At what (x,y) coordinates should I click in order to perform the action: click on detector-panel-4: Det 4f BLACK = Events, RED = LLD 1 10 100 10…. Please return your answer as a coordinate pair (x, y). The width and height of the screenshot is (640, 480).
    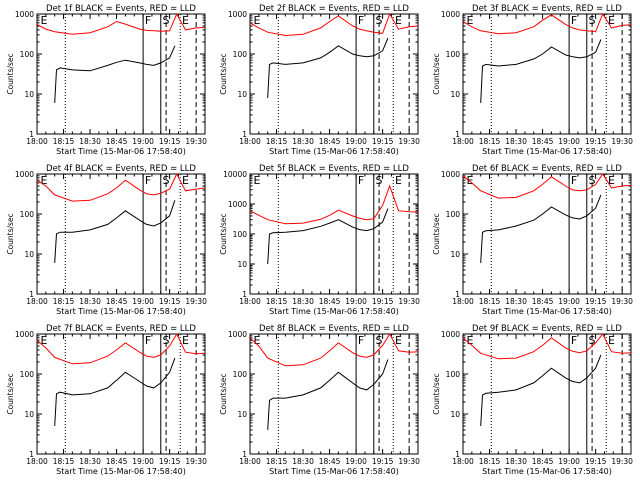
    Looking at the image, I should click on (106, 240).